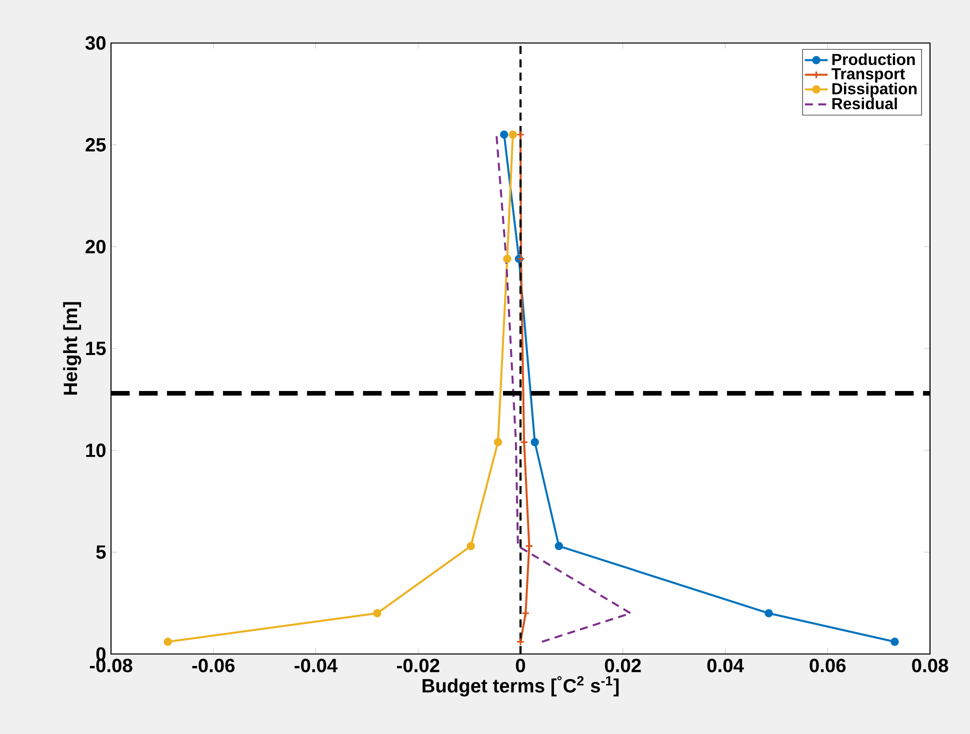  Describe the element at coordinates (96, 451) in the screenshot. I see `y-tick-label: 10` at that location.